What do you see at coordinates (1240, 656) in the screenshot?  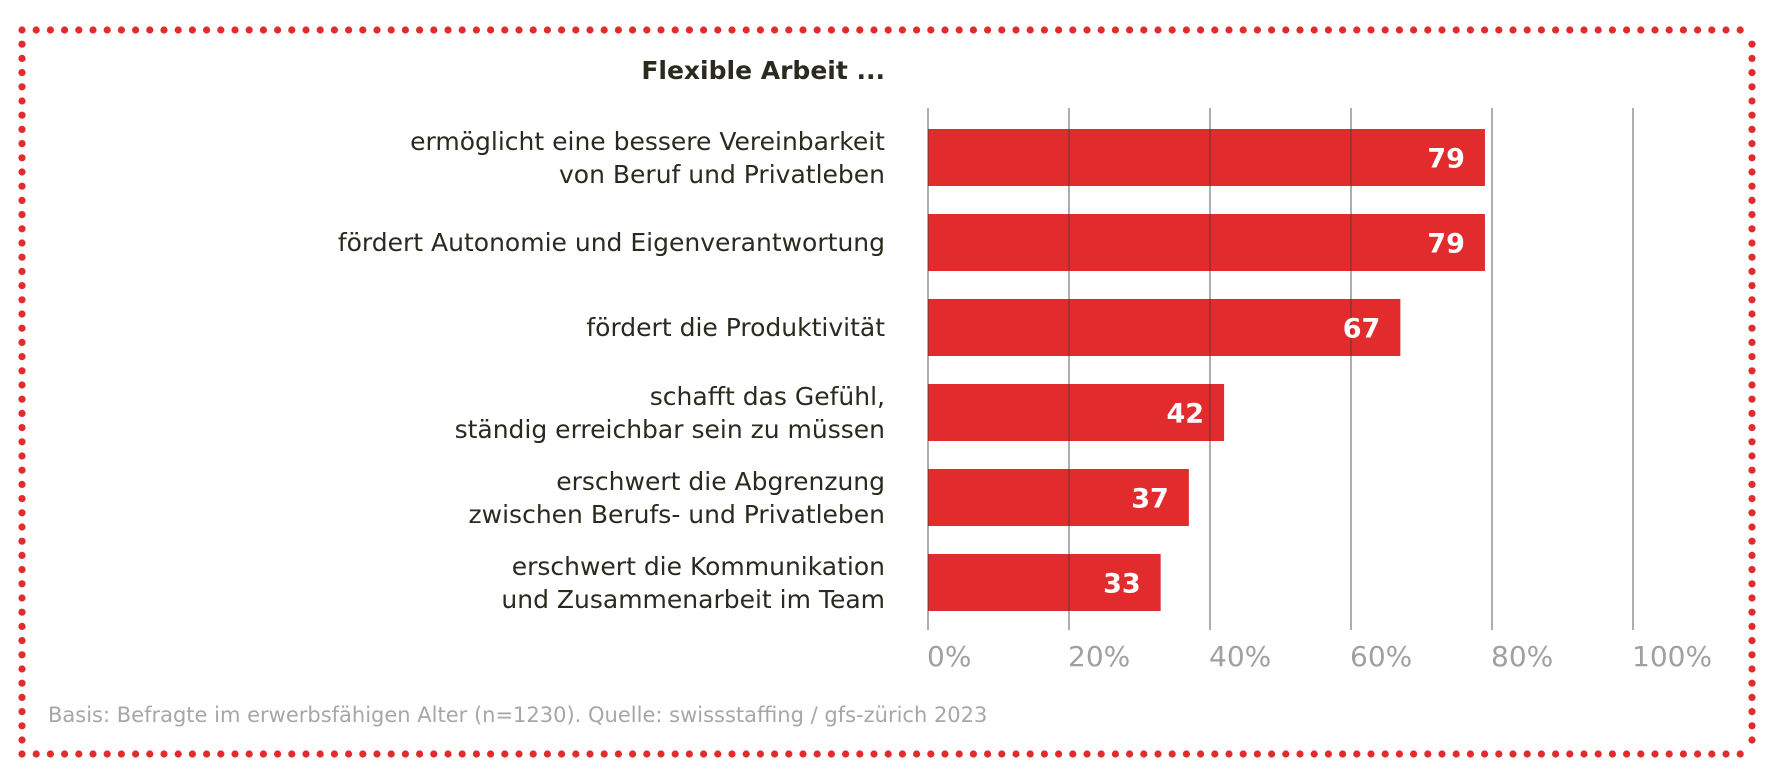 I see `x-tick-label: 40%` at bounding box center [1240, 656].